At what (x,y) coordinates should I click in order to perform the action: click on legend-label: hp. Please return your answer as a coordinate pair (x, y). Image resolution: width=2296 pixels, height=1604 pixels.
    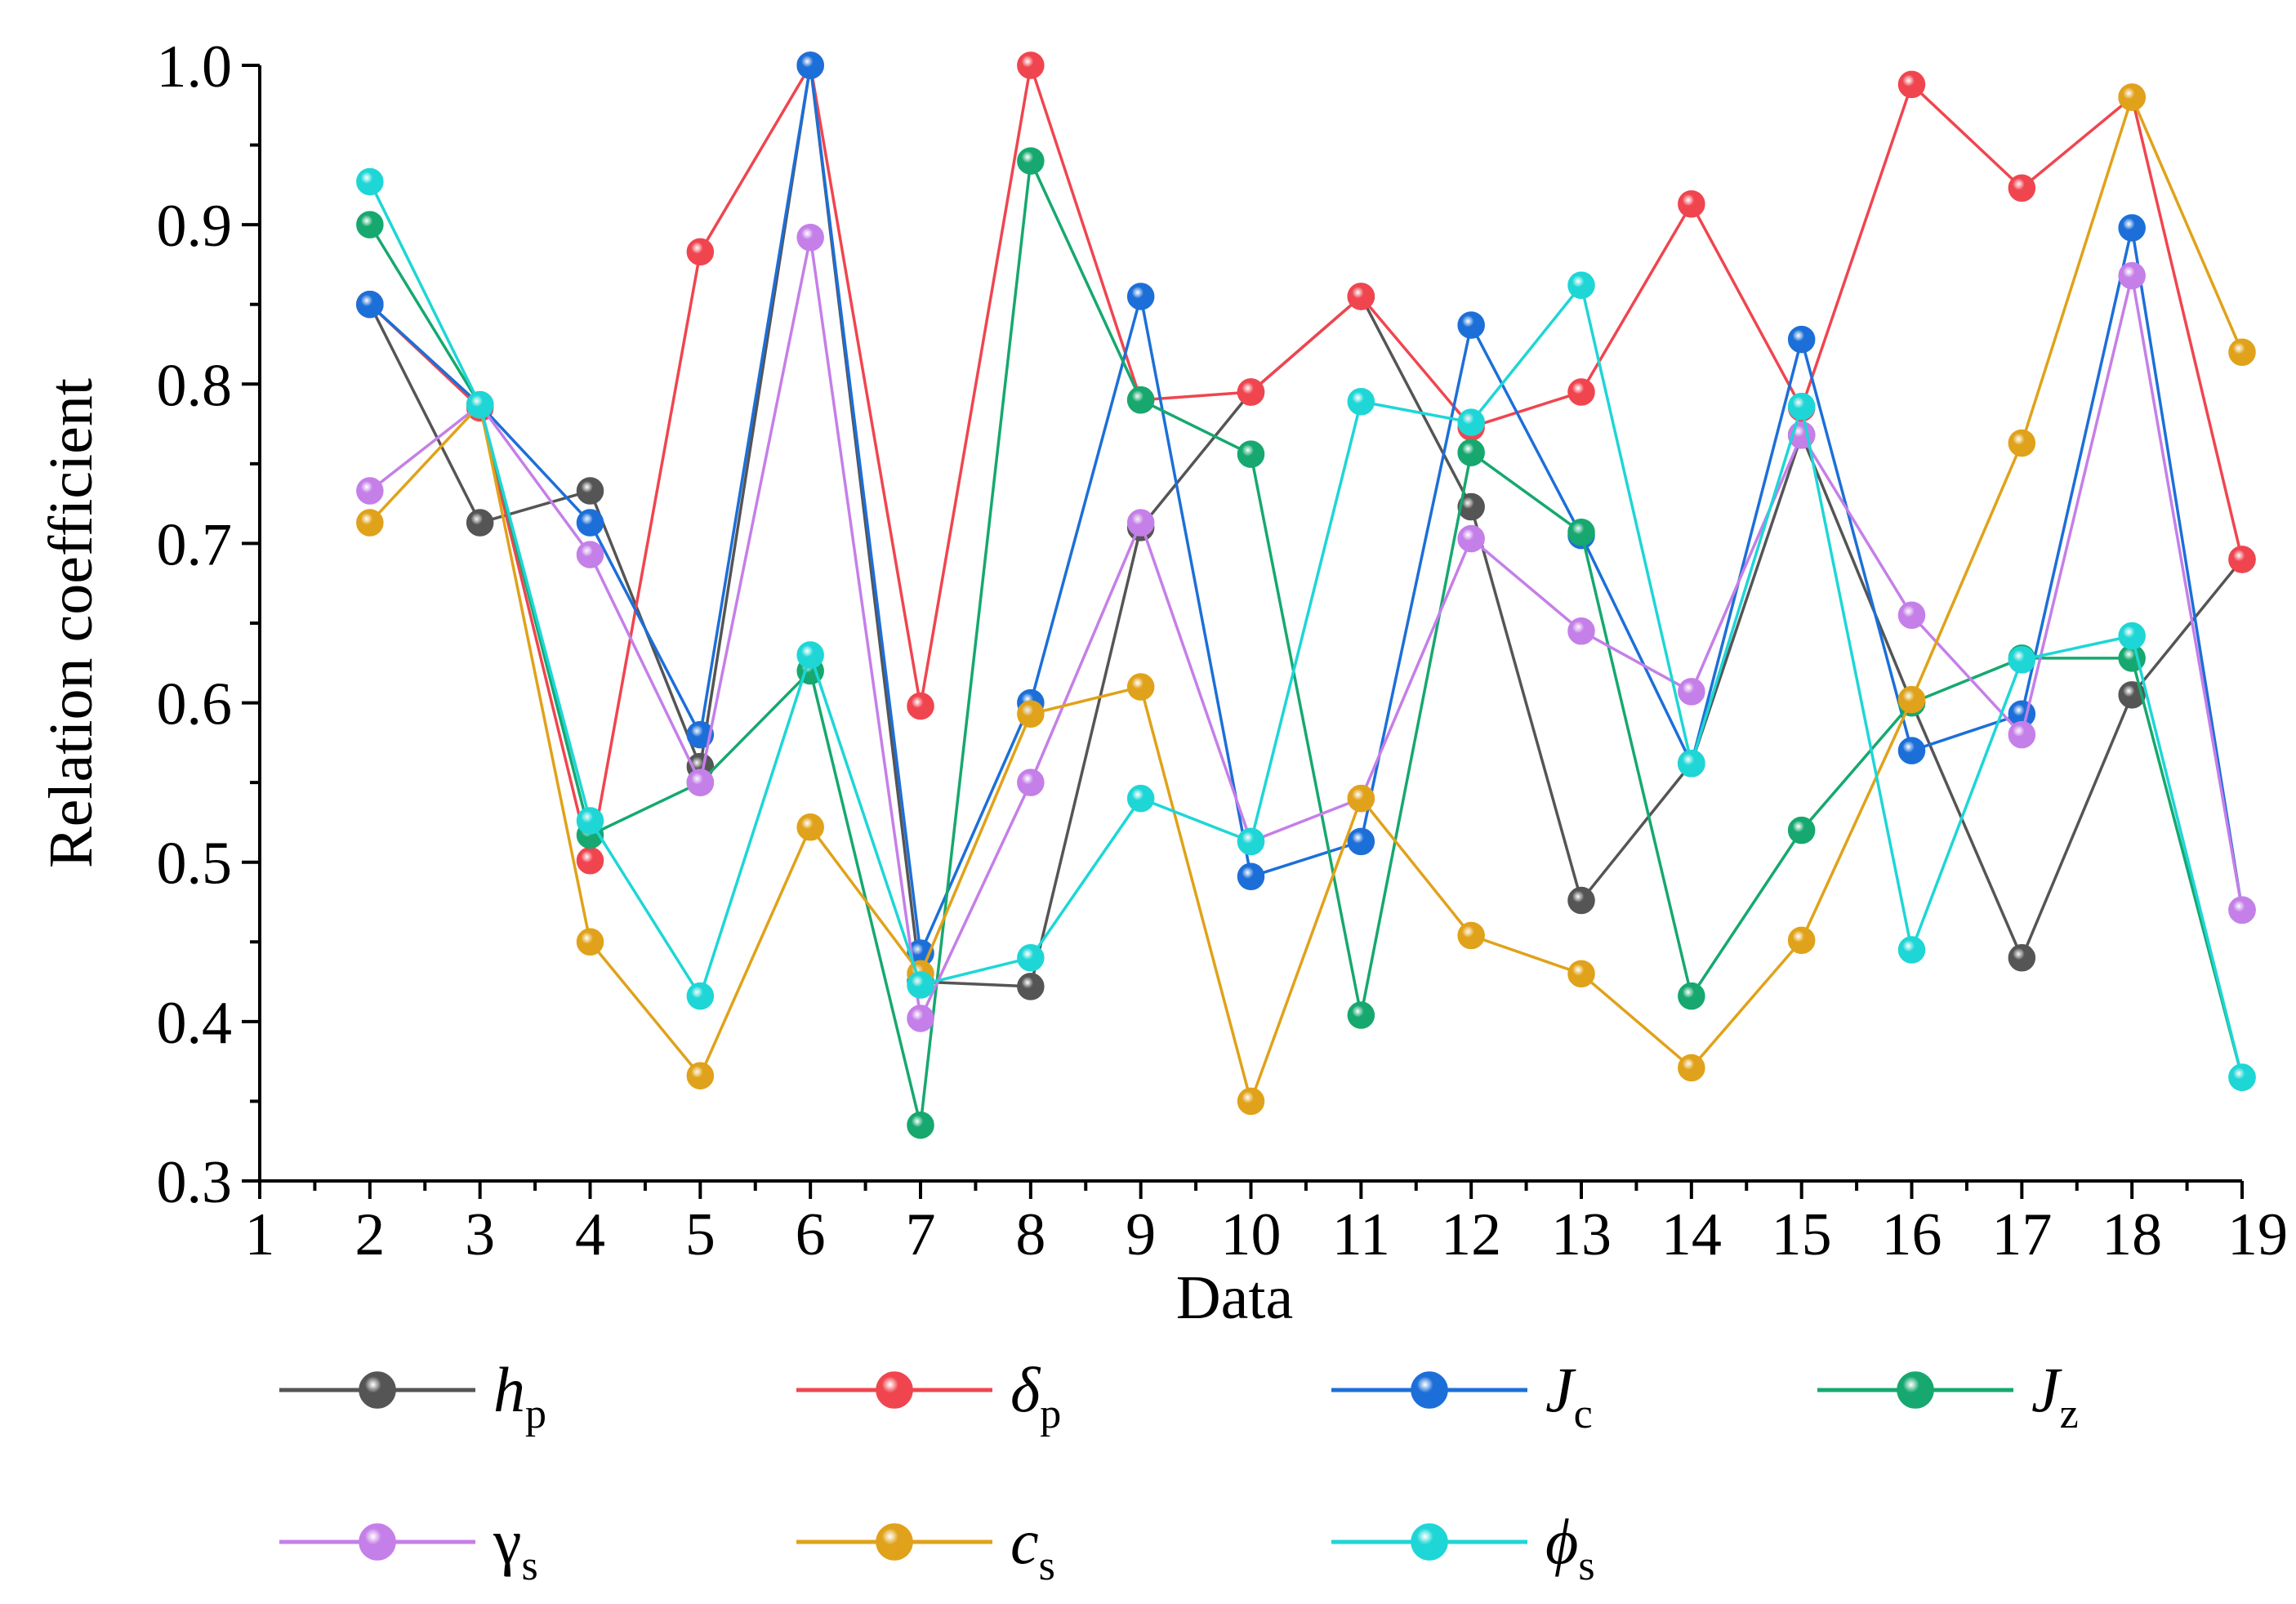
    Looking at the image, I should click on (519, 1395).